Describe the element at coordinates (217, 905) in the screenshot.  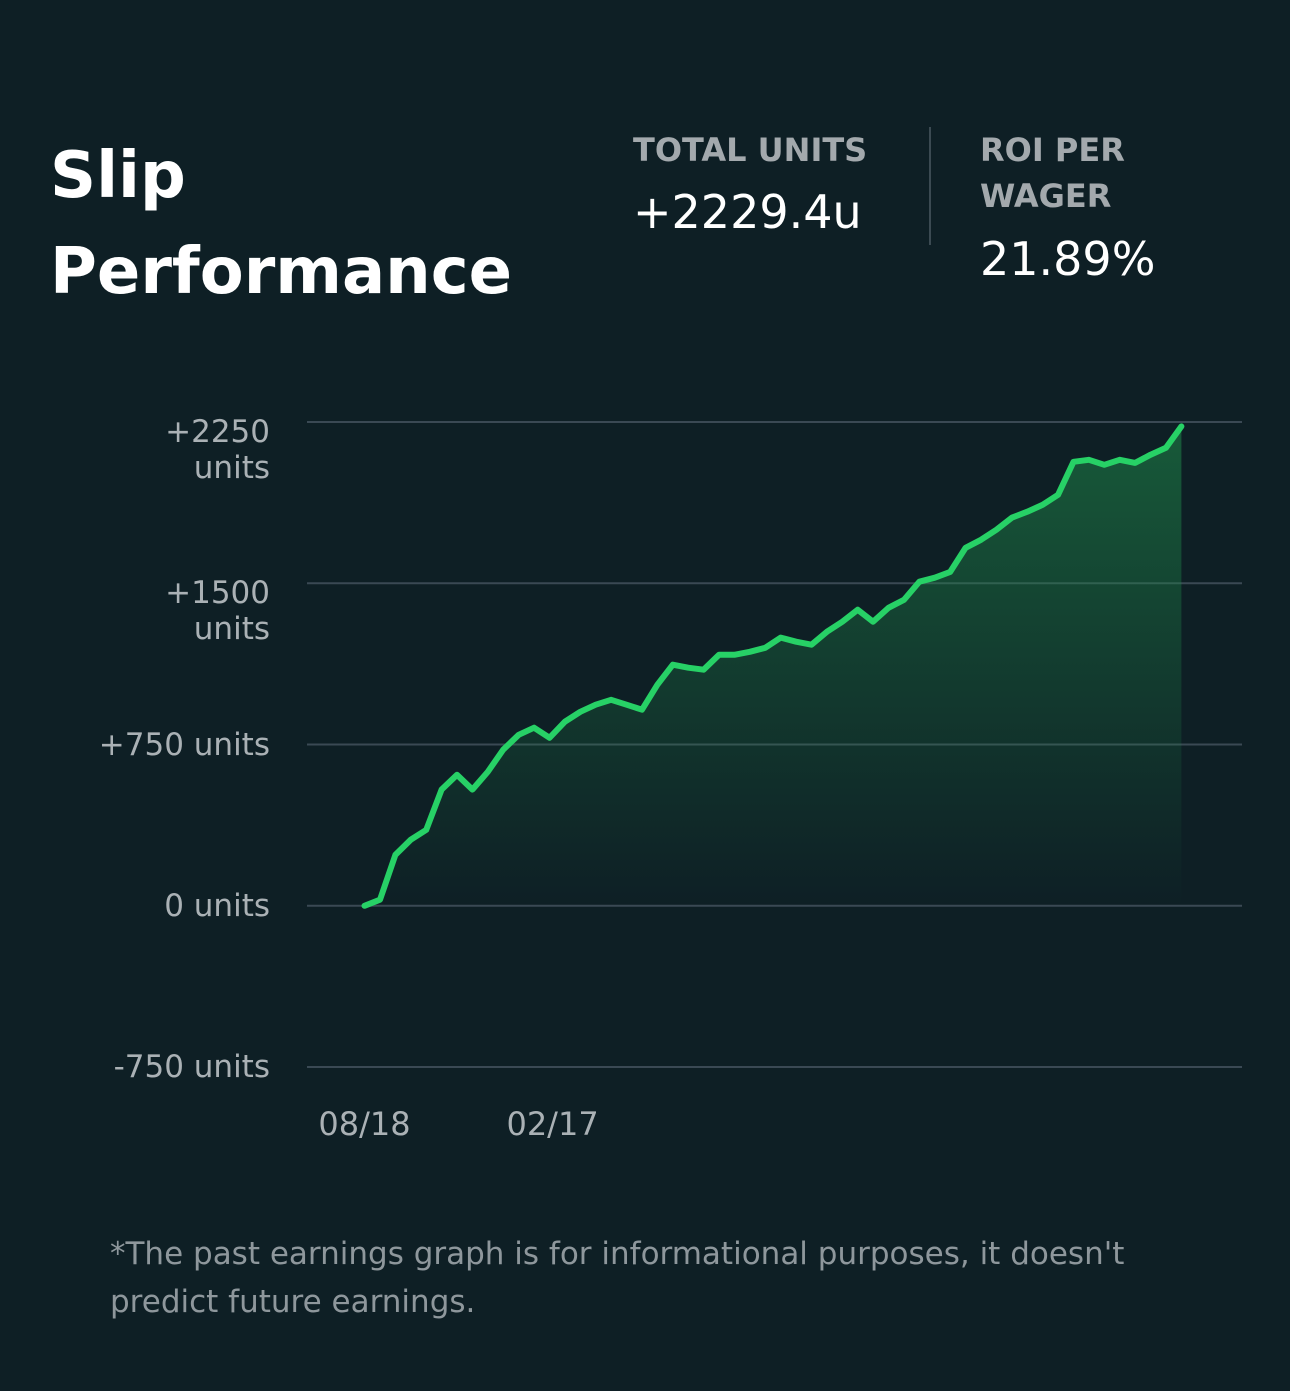
I see `y-tick-label: 0 units` at that location.